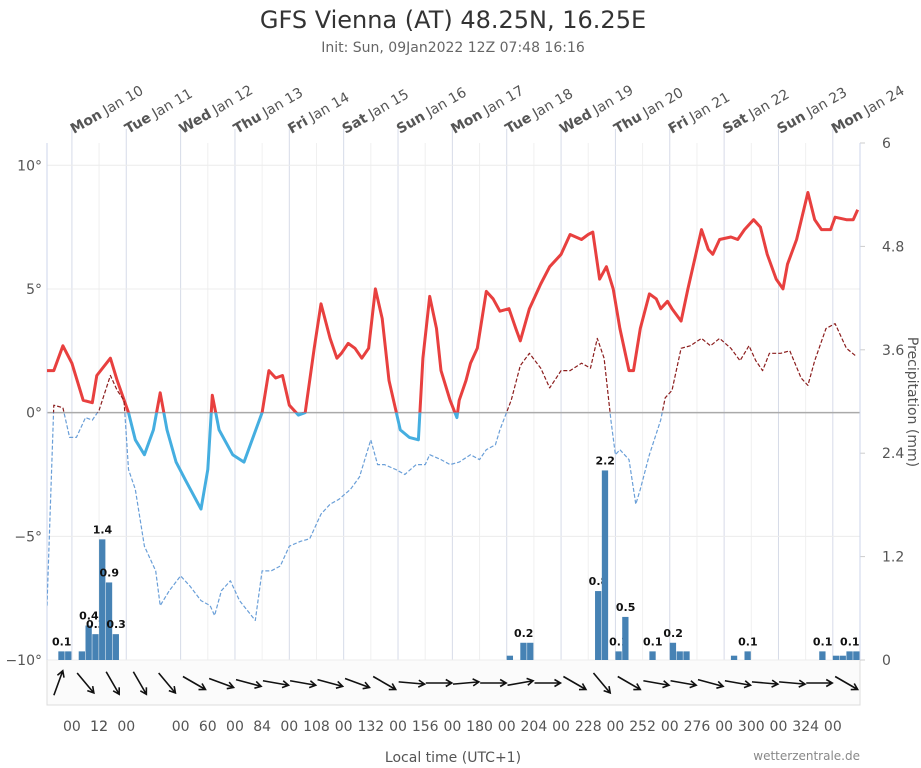 The width and height of the screenshot is (921, 768). I want to click on data-label: 0.9, so click(110, 572).